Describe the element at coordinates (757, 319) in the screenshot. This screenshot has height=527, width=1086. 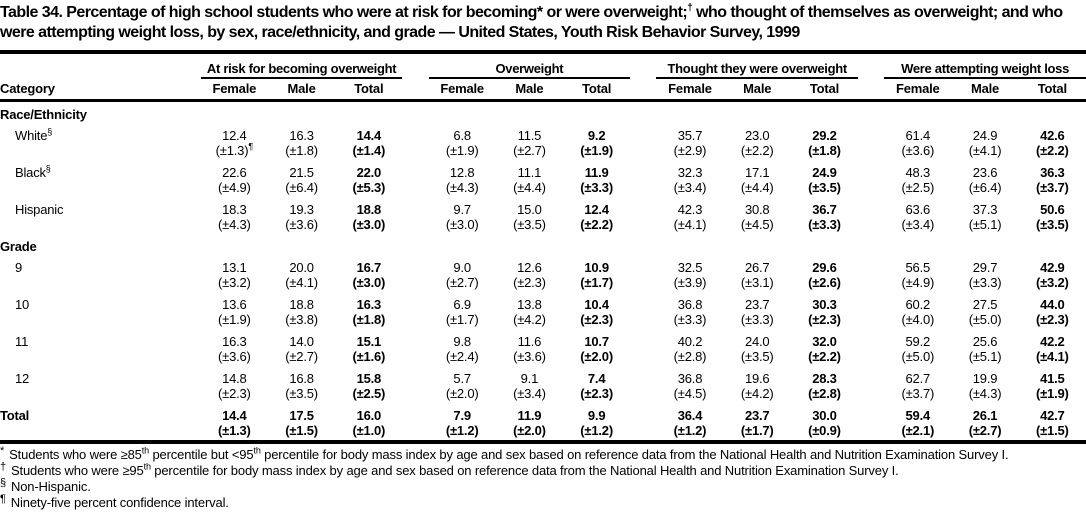
I see `ci-cell: (±3.3)` at that location.